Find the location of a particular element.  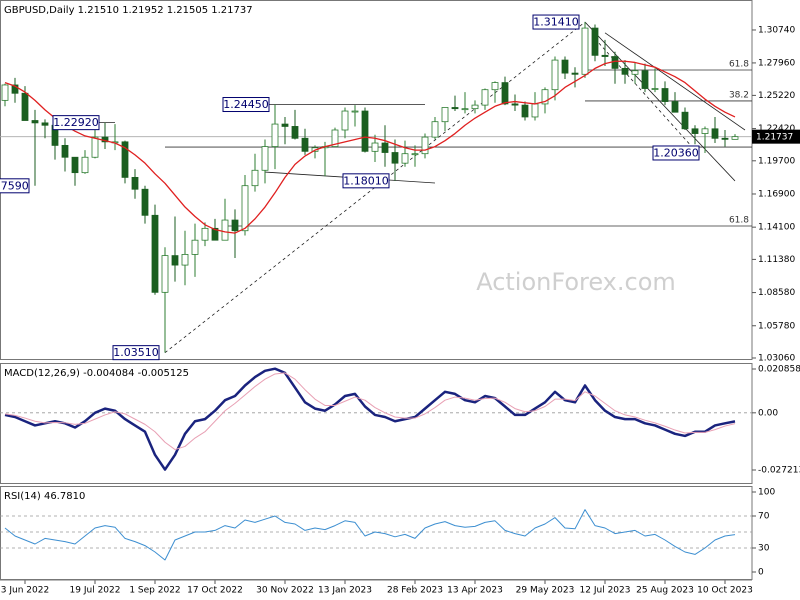

x-tick-label: 19 Jul 2022 is located at coordinates (95, 591).